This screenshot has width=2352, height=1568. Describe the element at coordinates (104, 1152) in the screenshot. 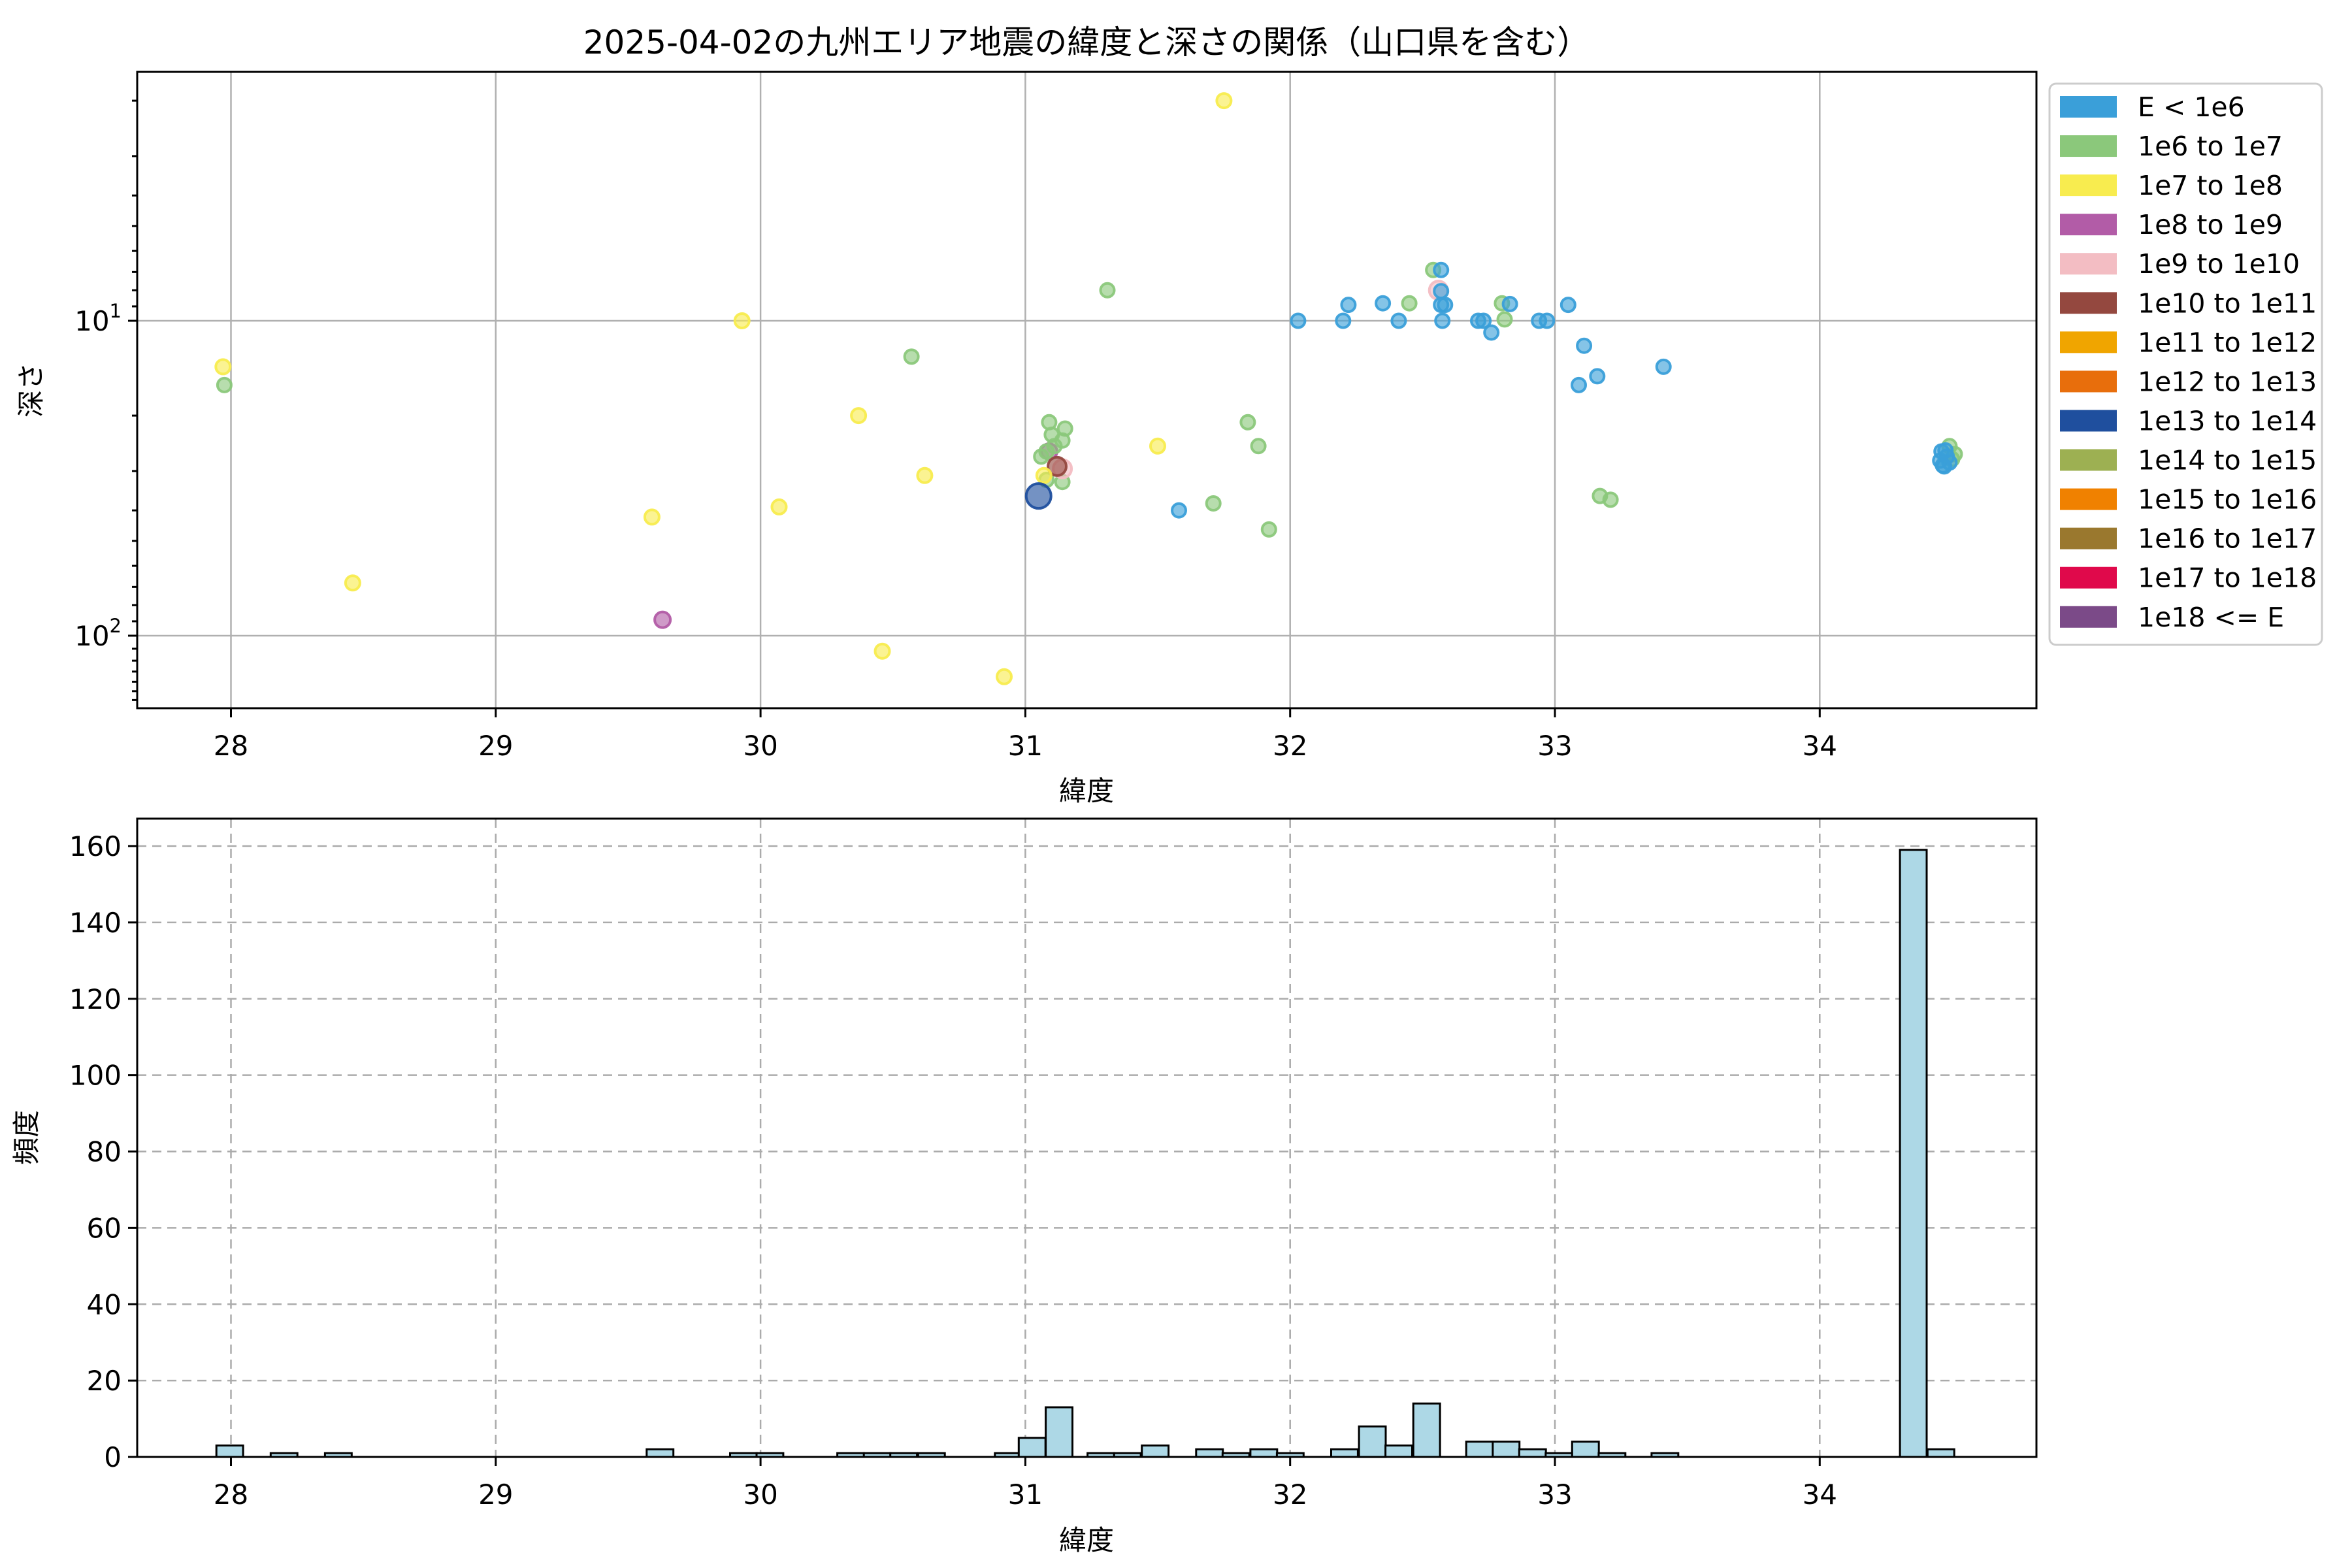

I see `y-tick-label: 80` at that location.